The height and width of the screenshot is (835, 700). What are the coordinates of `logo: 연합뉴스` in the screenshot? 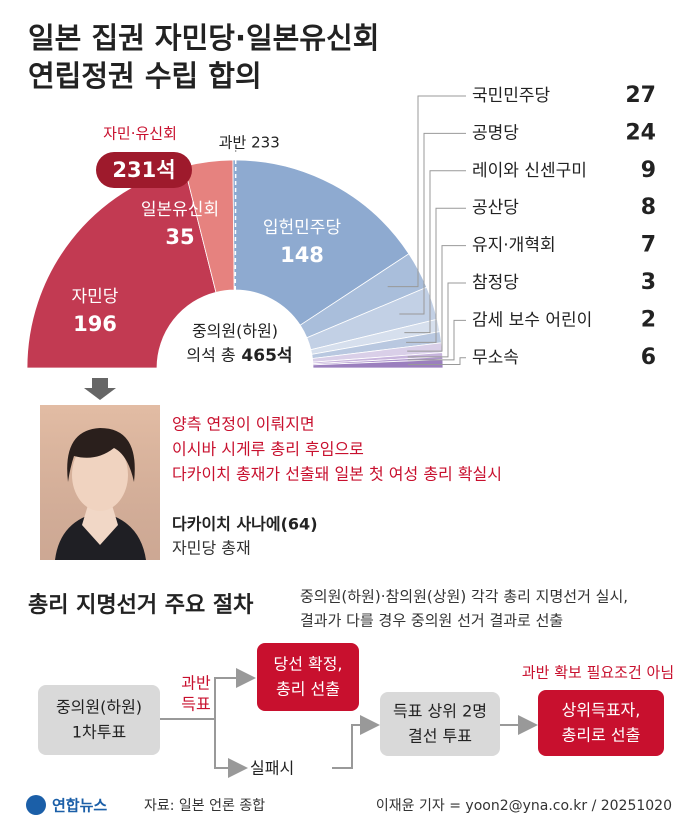 It's located at (79, 806).